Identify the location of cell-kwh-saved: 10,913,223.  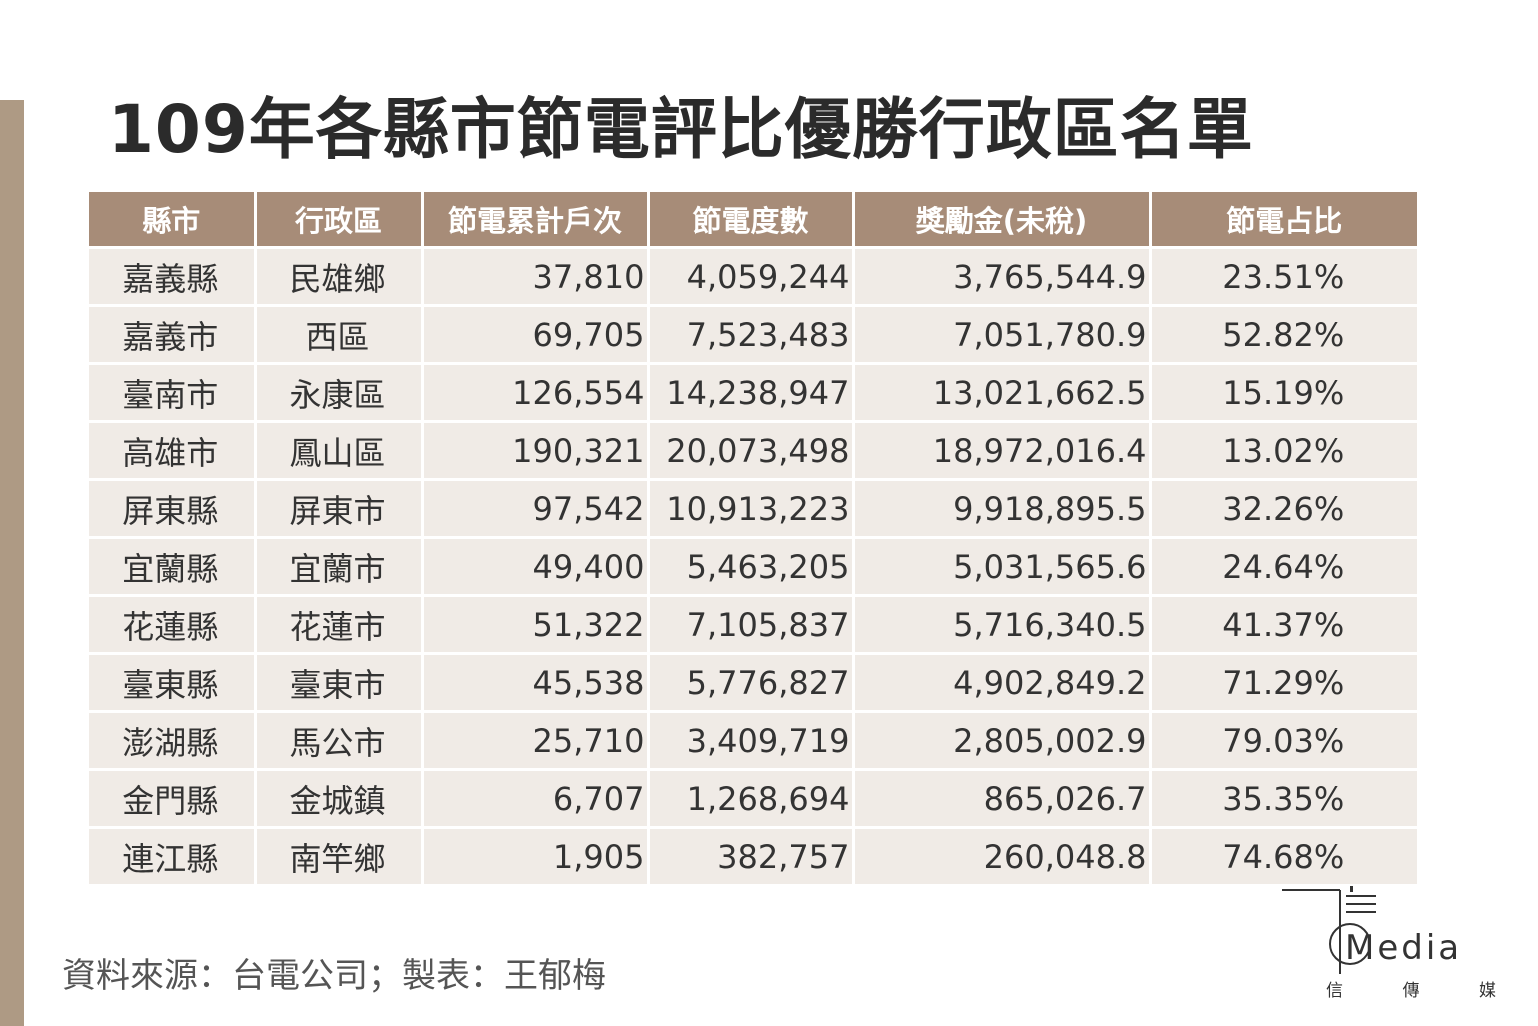
(751, 508).